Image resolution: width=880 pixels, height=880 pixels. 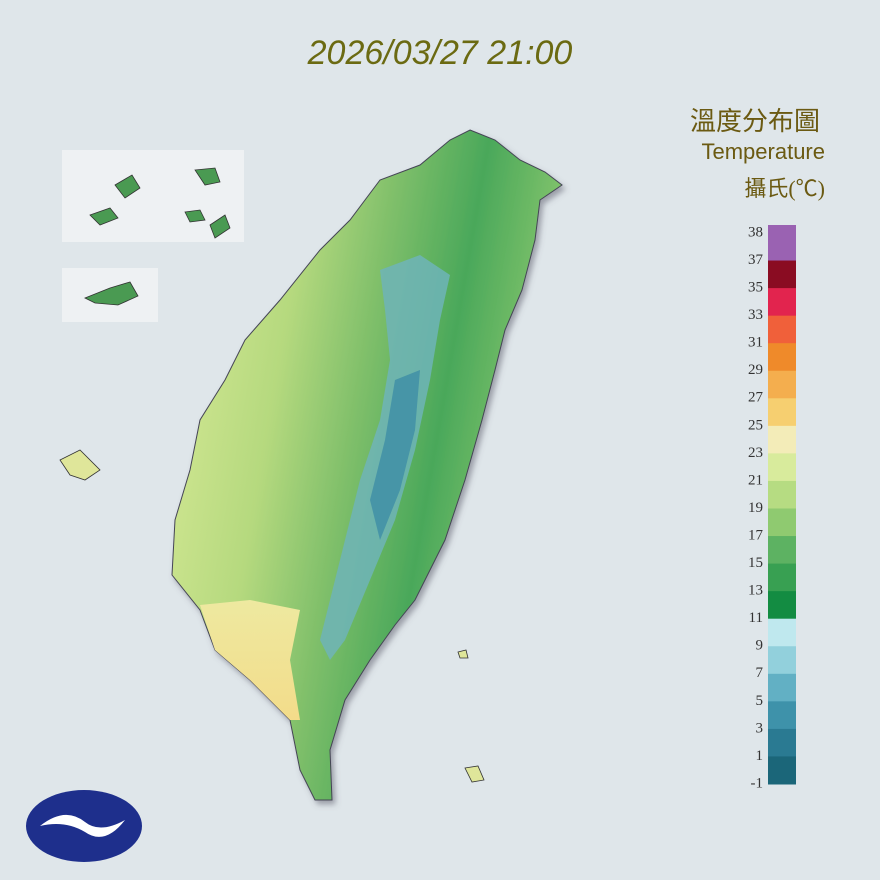 I want to click on legend-tick-label: 11, so click(x=756, y=618).